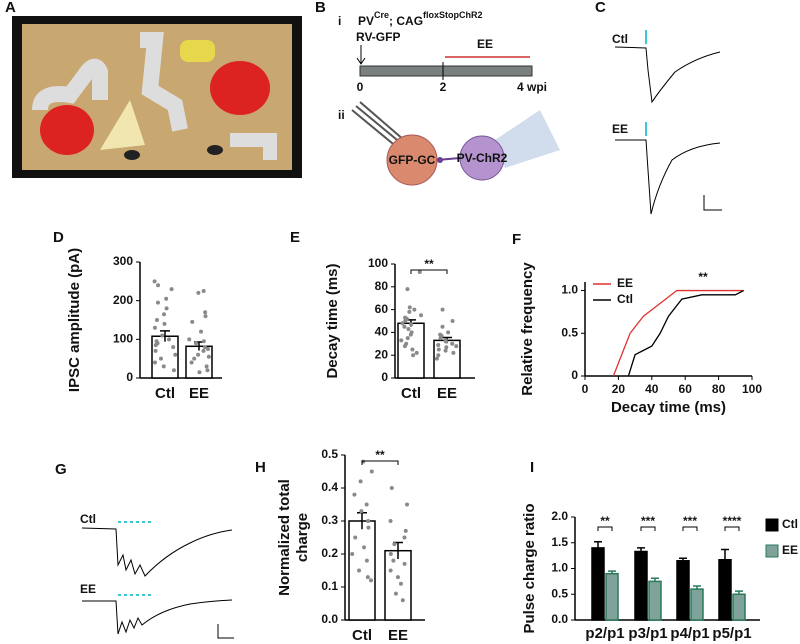 This screenshot has width=800, height=644. Describe the element at coordinates (532, 87) in the screenshot. I see `time-label: 4 wpi` at that location.